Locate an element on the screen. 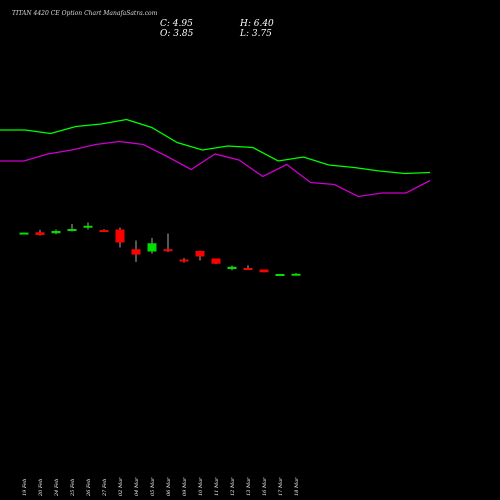 This screenshot has width=500, height=500. high-readout: H: 6.40 is located at coordinates (256, 24).